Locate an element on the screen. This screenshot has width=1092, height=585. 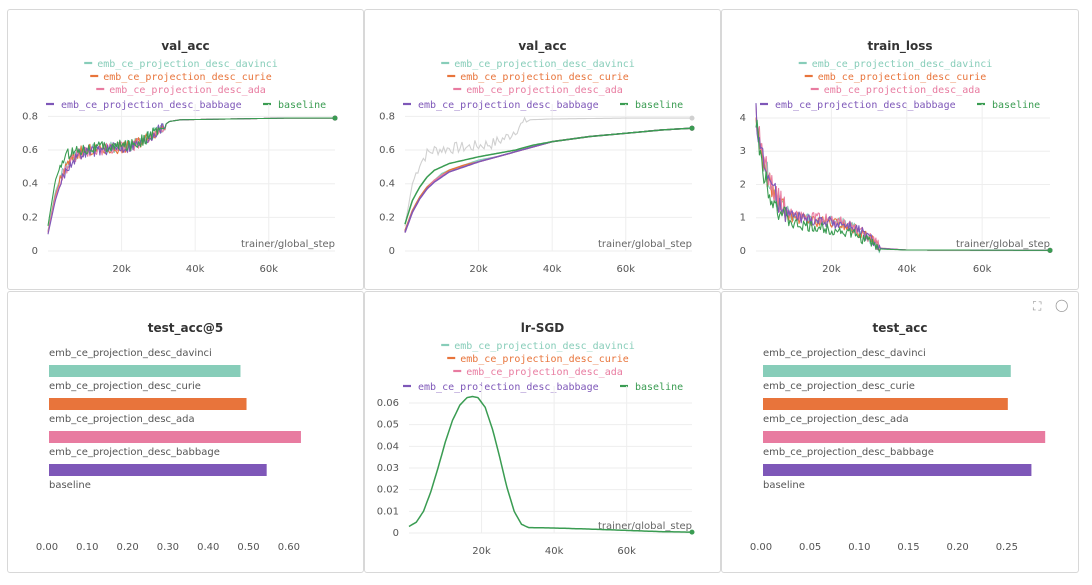
chart-title: val_acc is located at coordinates (542, 46).